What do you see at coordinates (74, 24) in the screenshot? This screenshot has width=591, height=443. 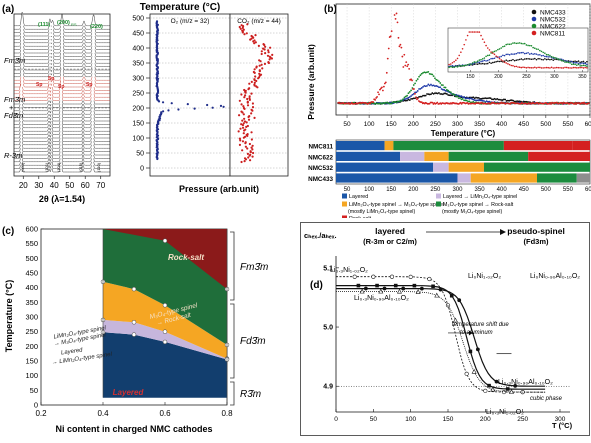 I see `peak-200-sub: RS` at bounding box center [74, 24].